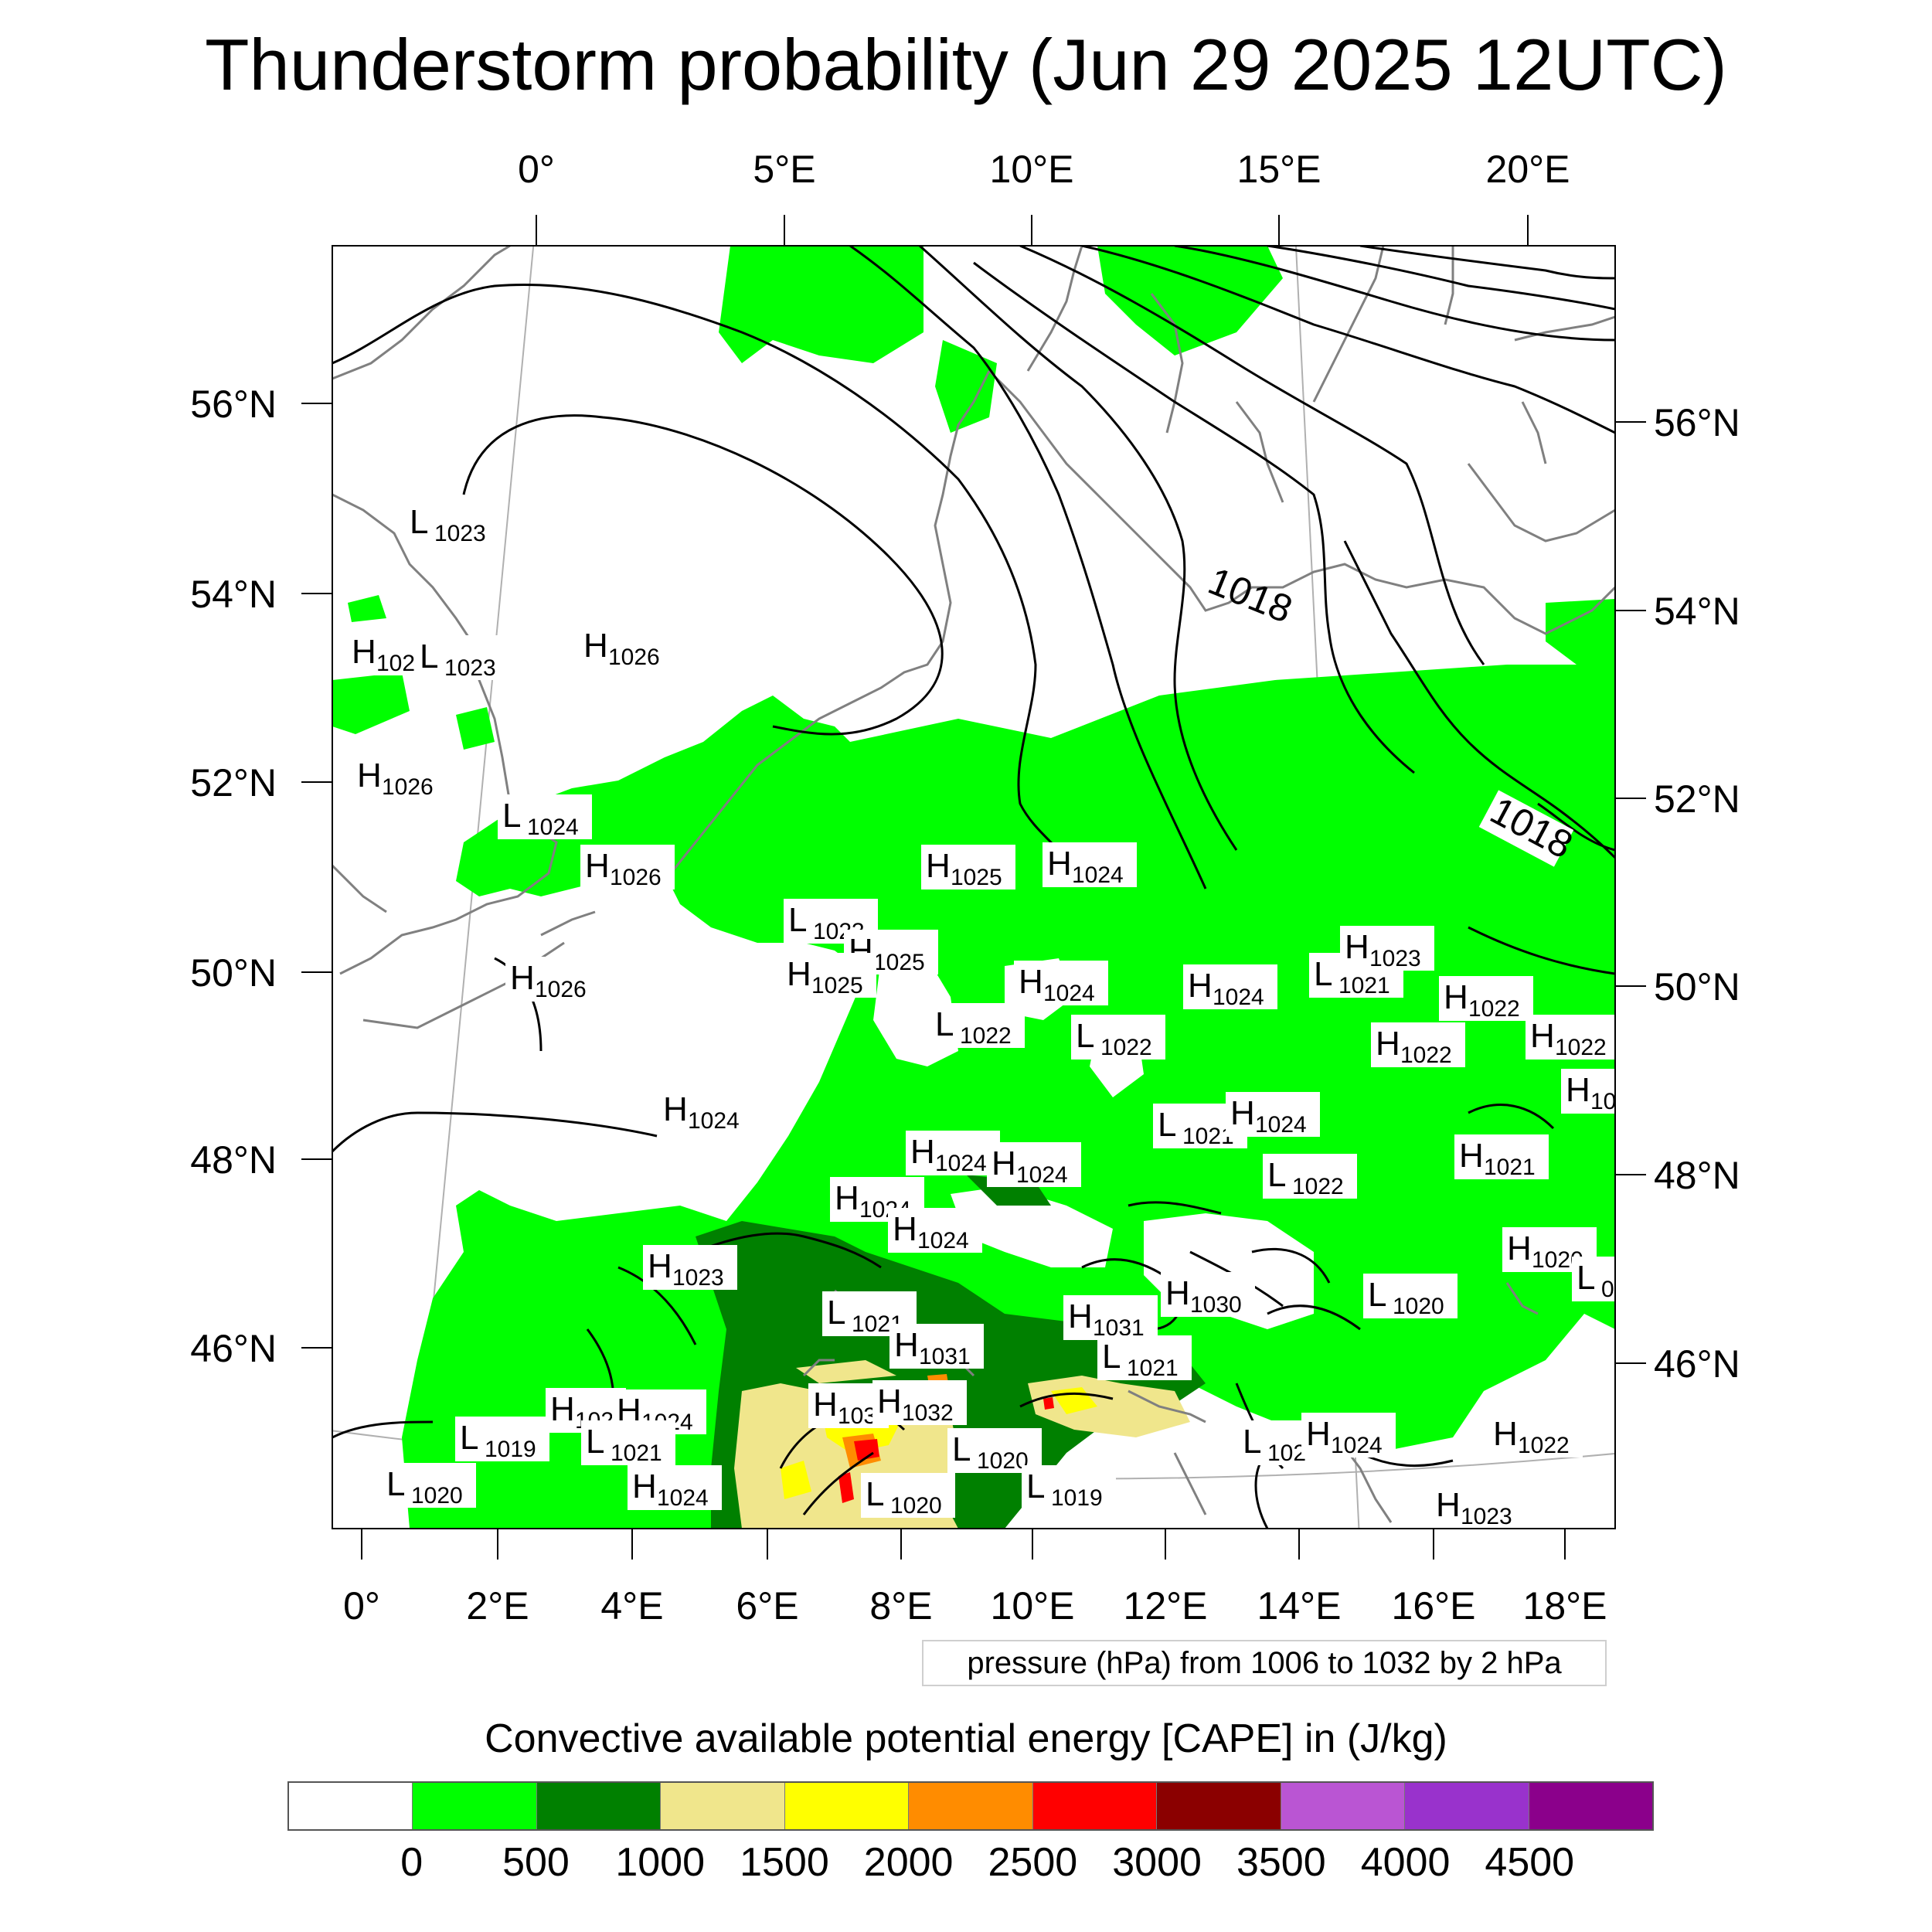  What do you see at coordinates (1281, 1863) in the screenshot?
I see `colorbar-tick-label: 3500` at bounding box center [1281, 1863].